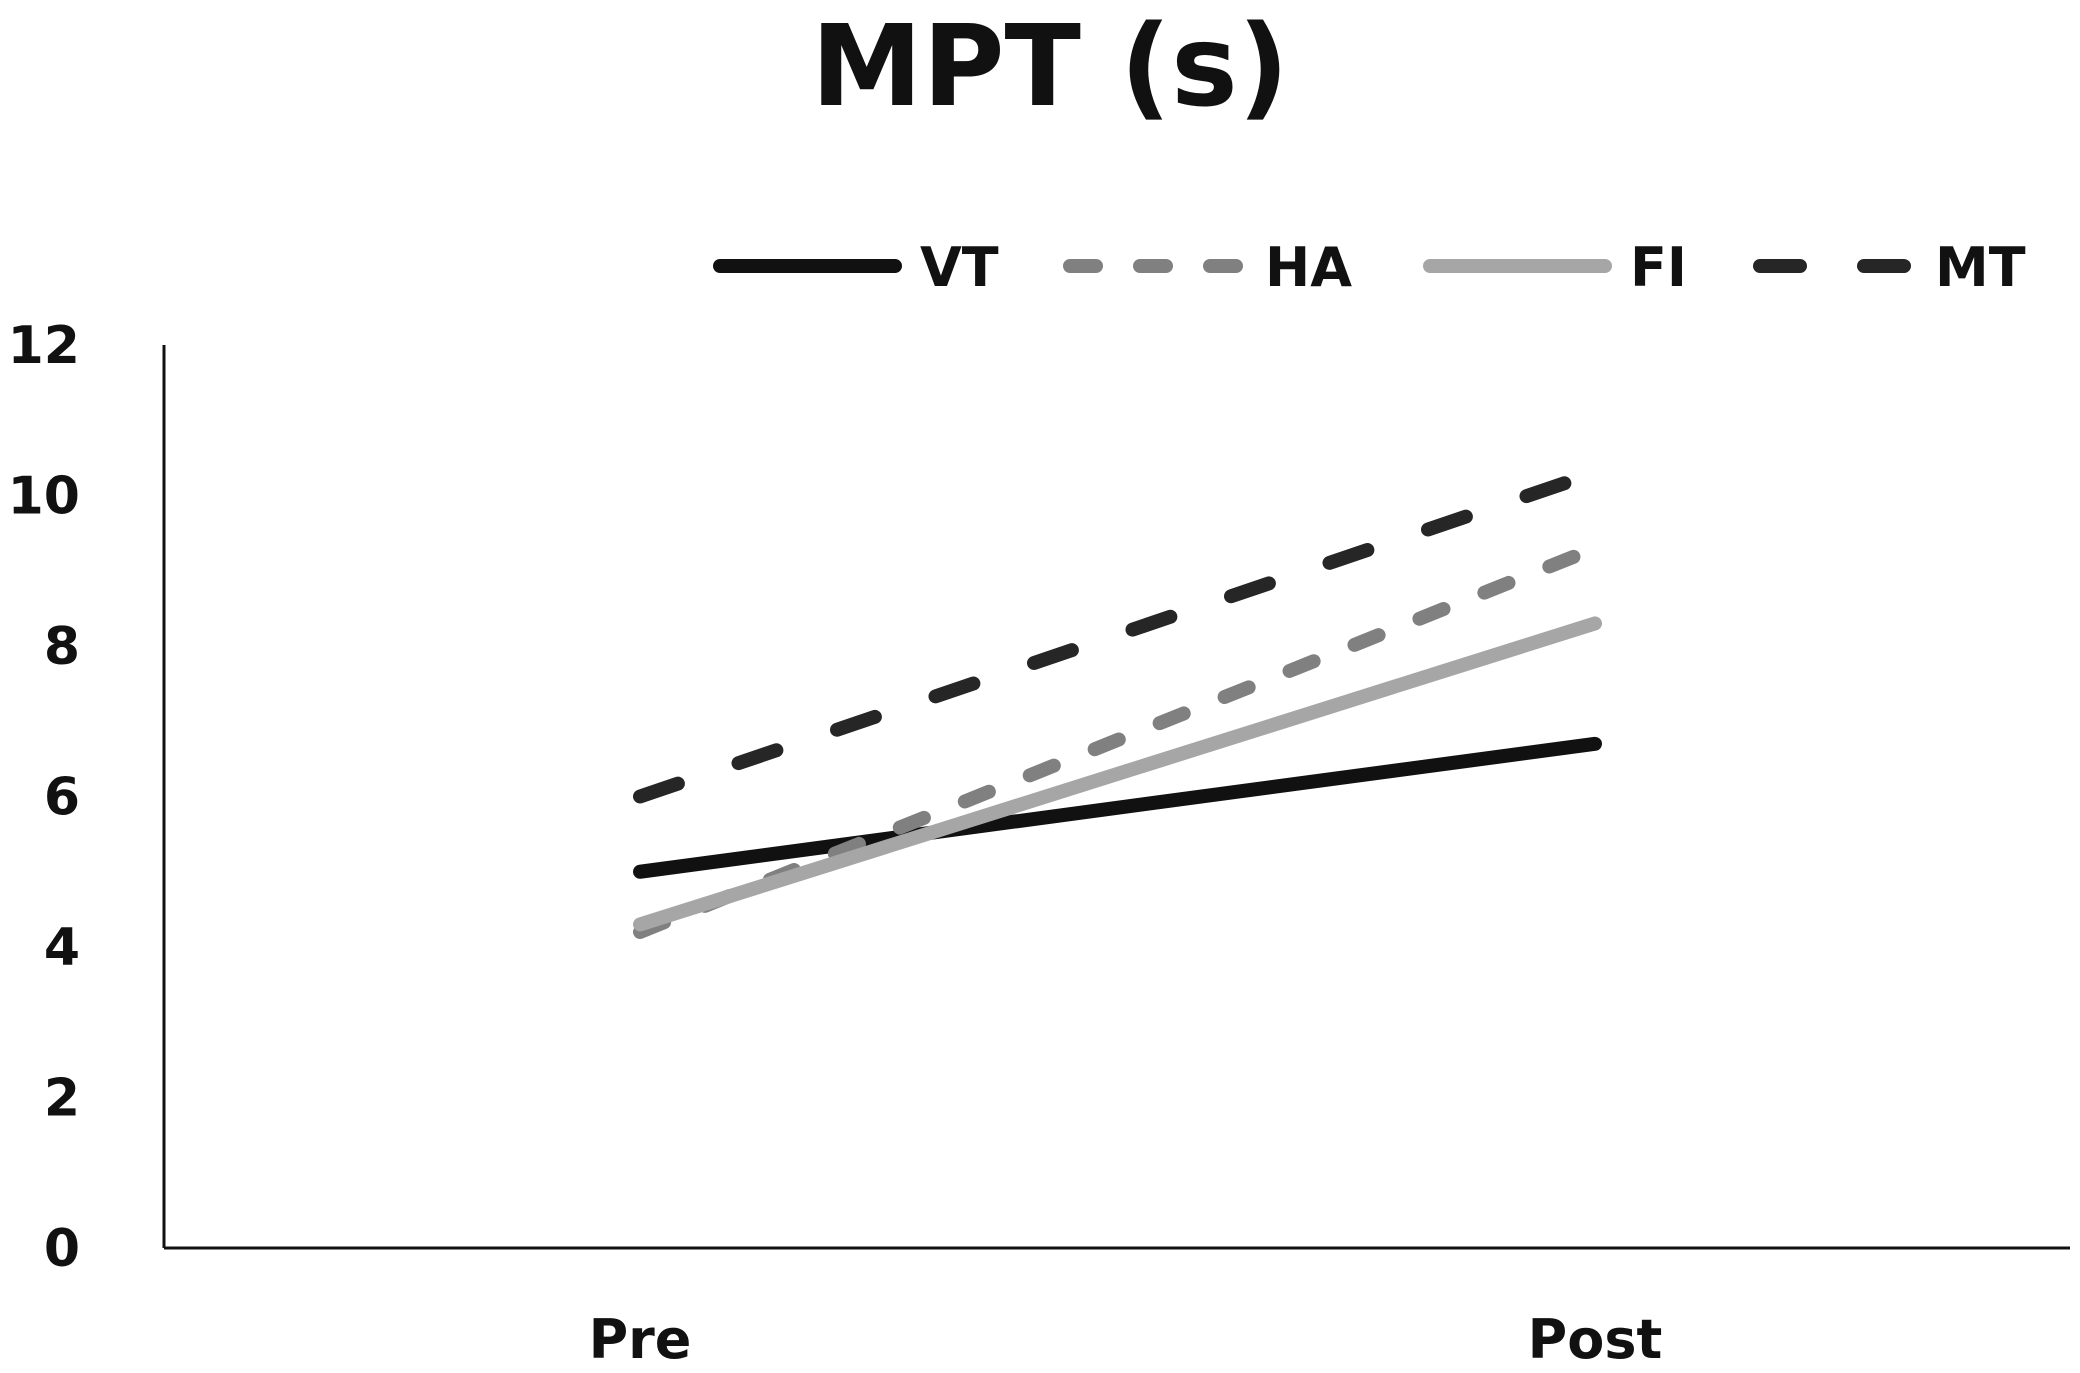 The height and width of the screenshot is (1373, 2080). Describe the element at coordinates (44, 346) in the screenshot. I see `y-tick-label-12: 12` at that location.